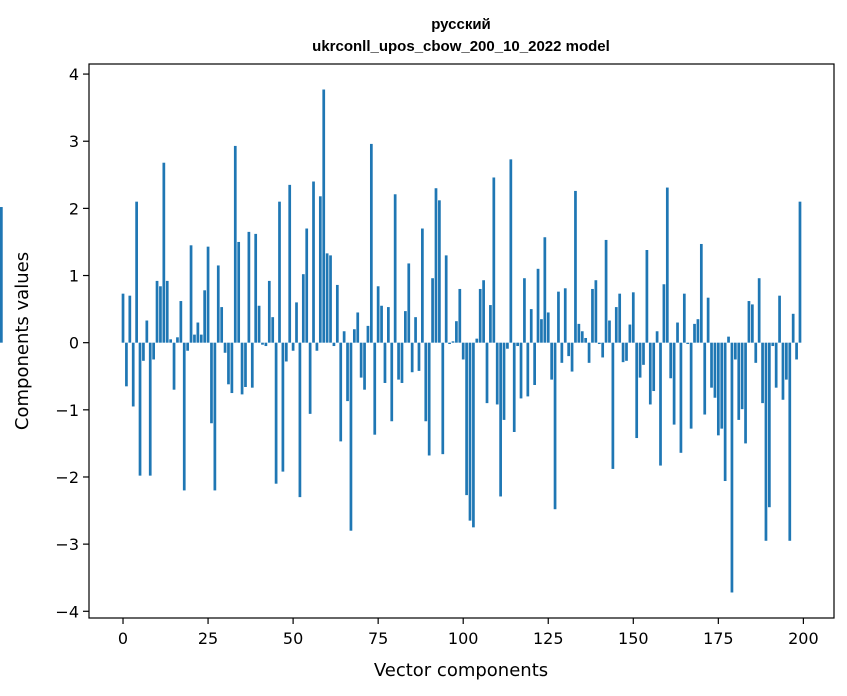  I want to click on y-tick-label: 0, so click(74, 343).